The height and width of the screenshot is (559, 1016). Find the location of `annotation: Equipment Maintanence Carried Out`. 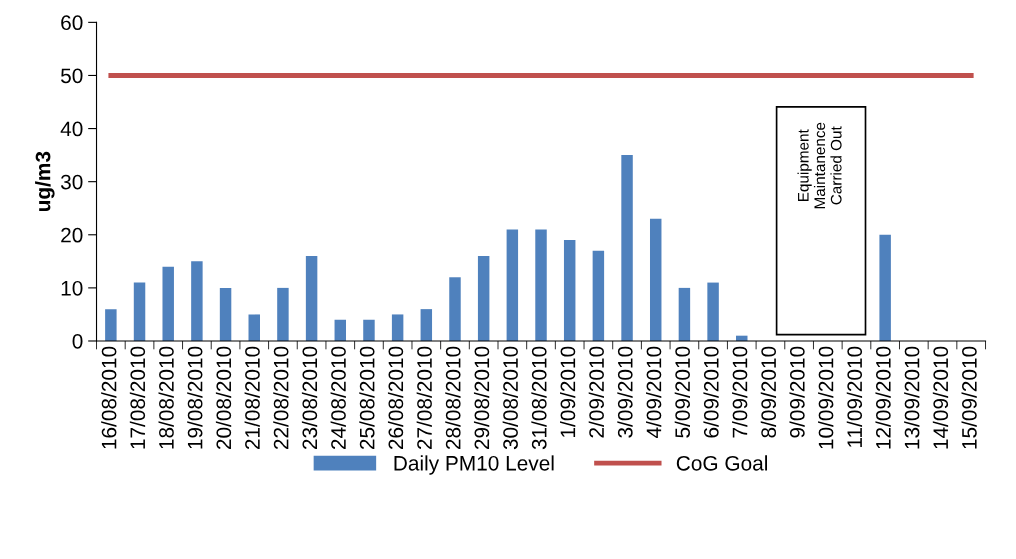

annotation: Equipment Maintanence Carried Out is located at coordinates (819, 165).